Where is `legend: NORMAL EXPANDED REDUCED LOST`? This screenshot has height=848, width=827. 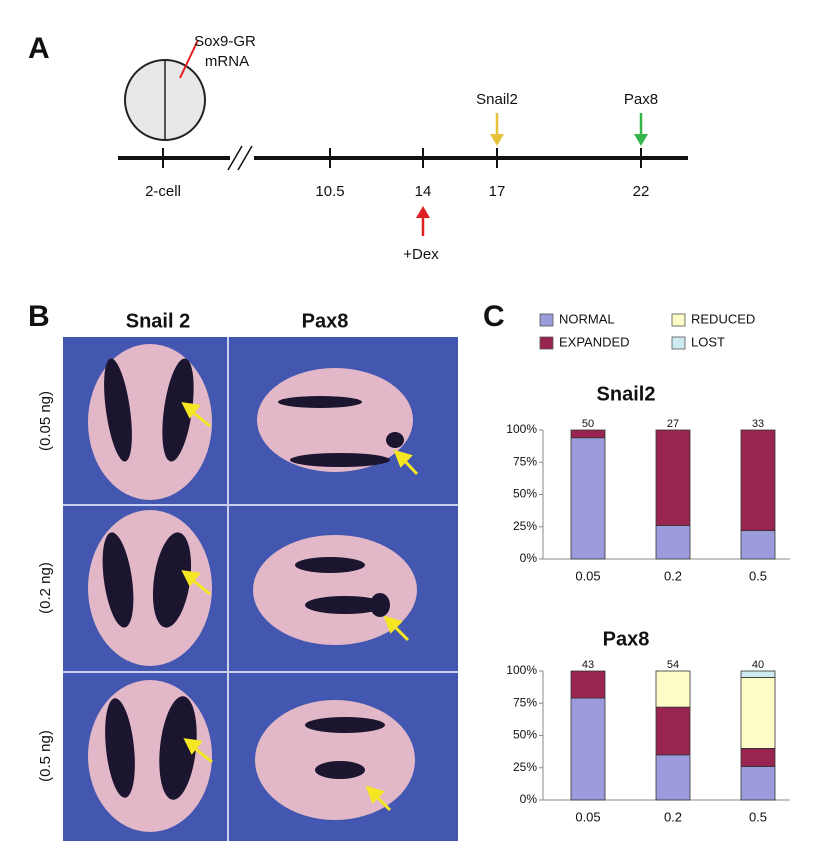 legend: NORMAL EXPANDED REDUCED LOST is located at coordinates (647, 330).